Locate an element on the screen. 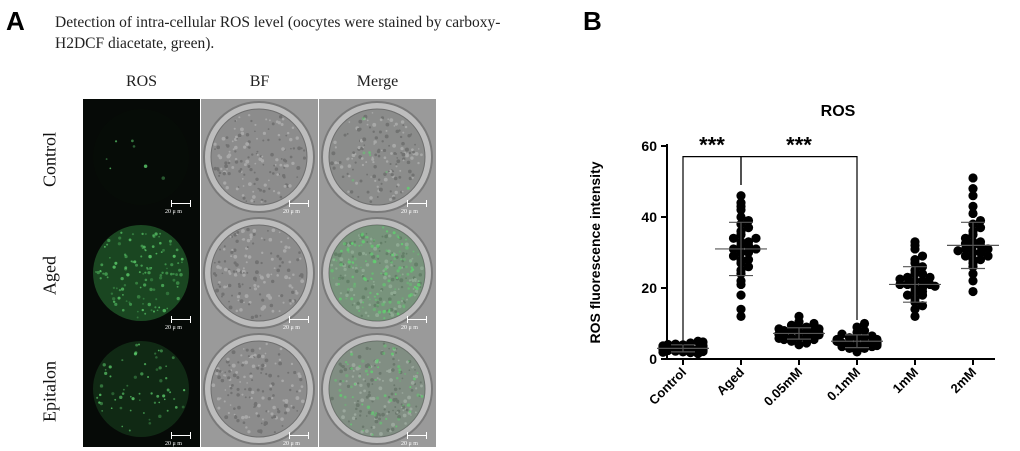 Image resolution: width=1020 pixels, height=451 pixels. micrograph-epitalon-ros: 20 μ m is located at coordinates (141, 389).